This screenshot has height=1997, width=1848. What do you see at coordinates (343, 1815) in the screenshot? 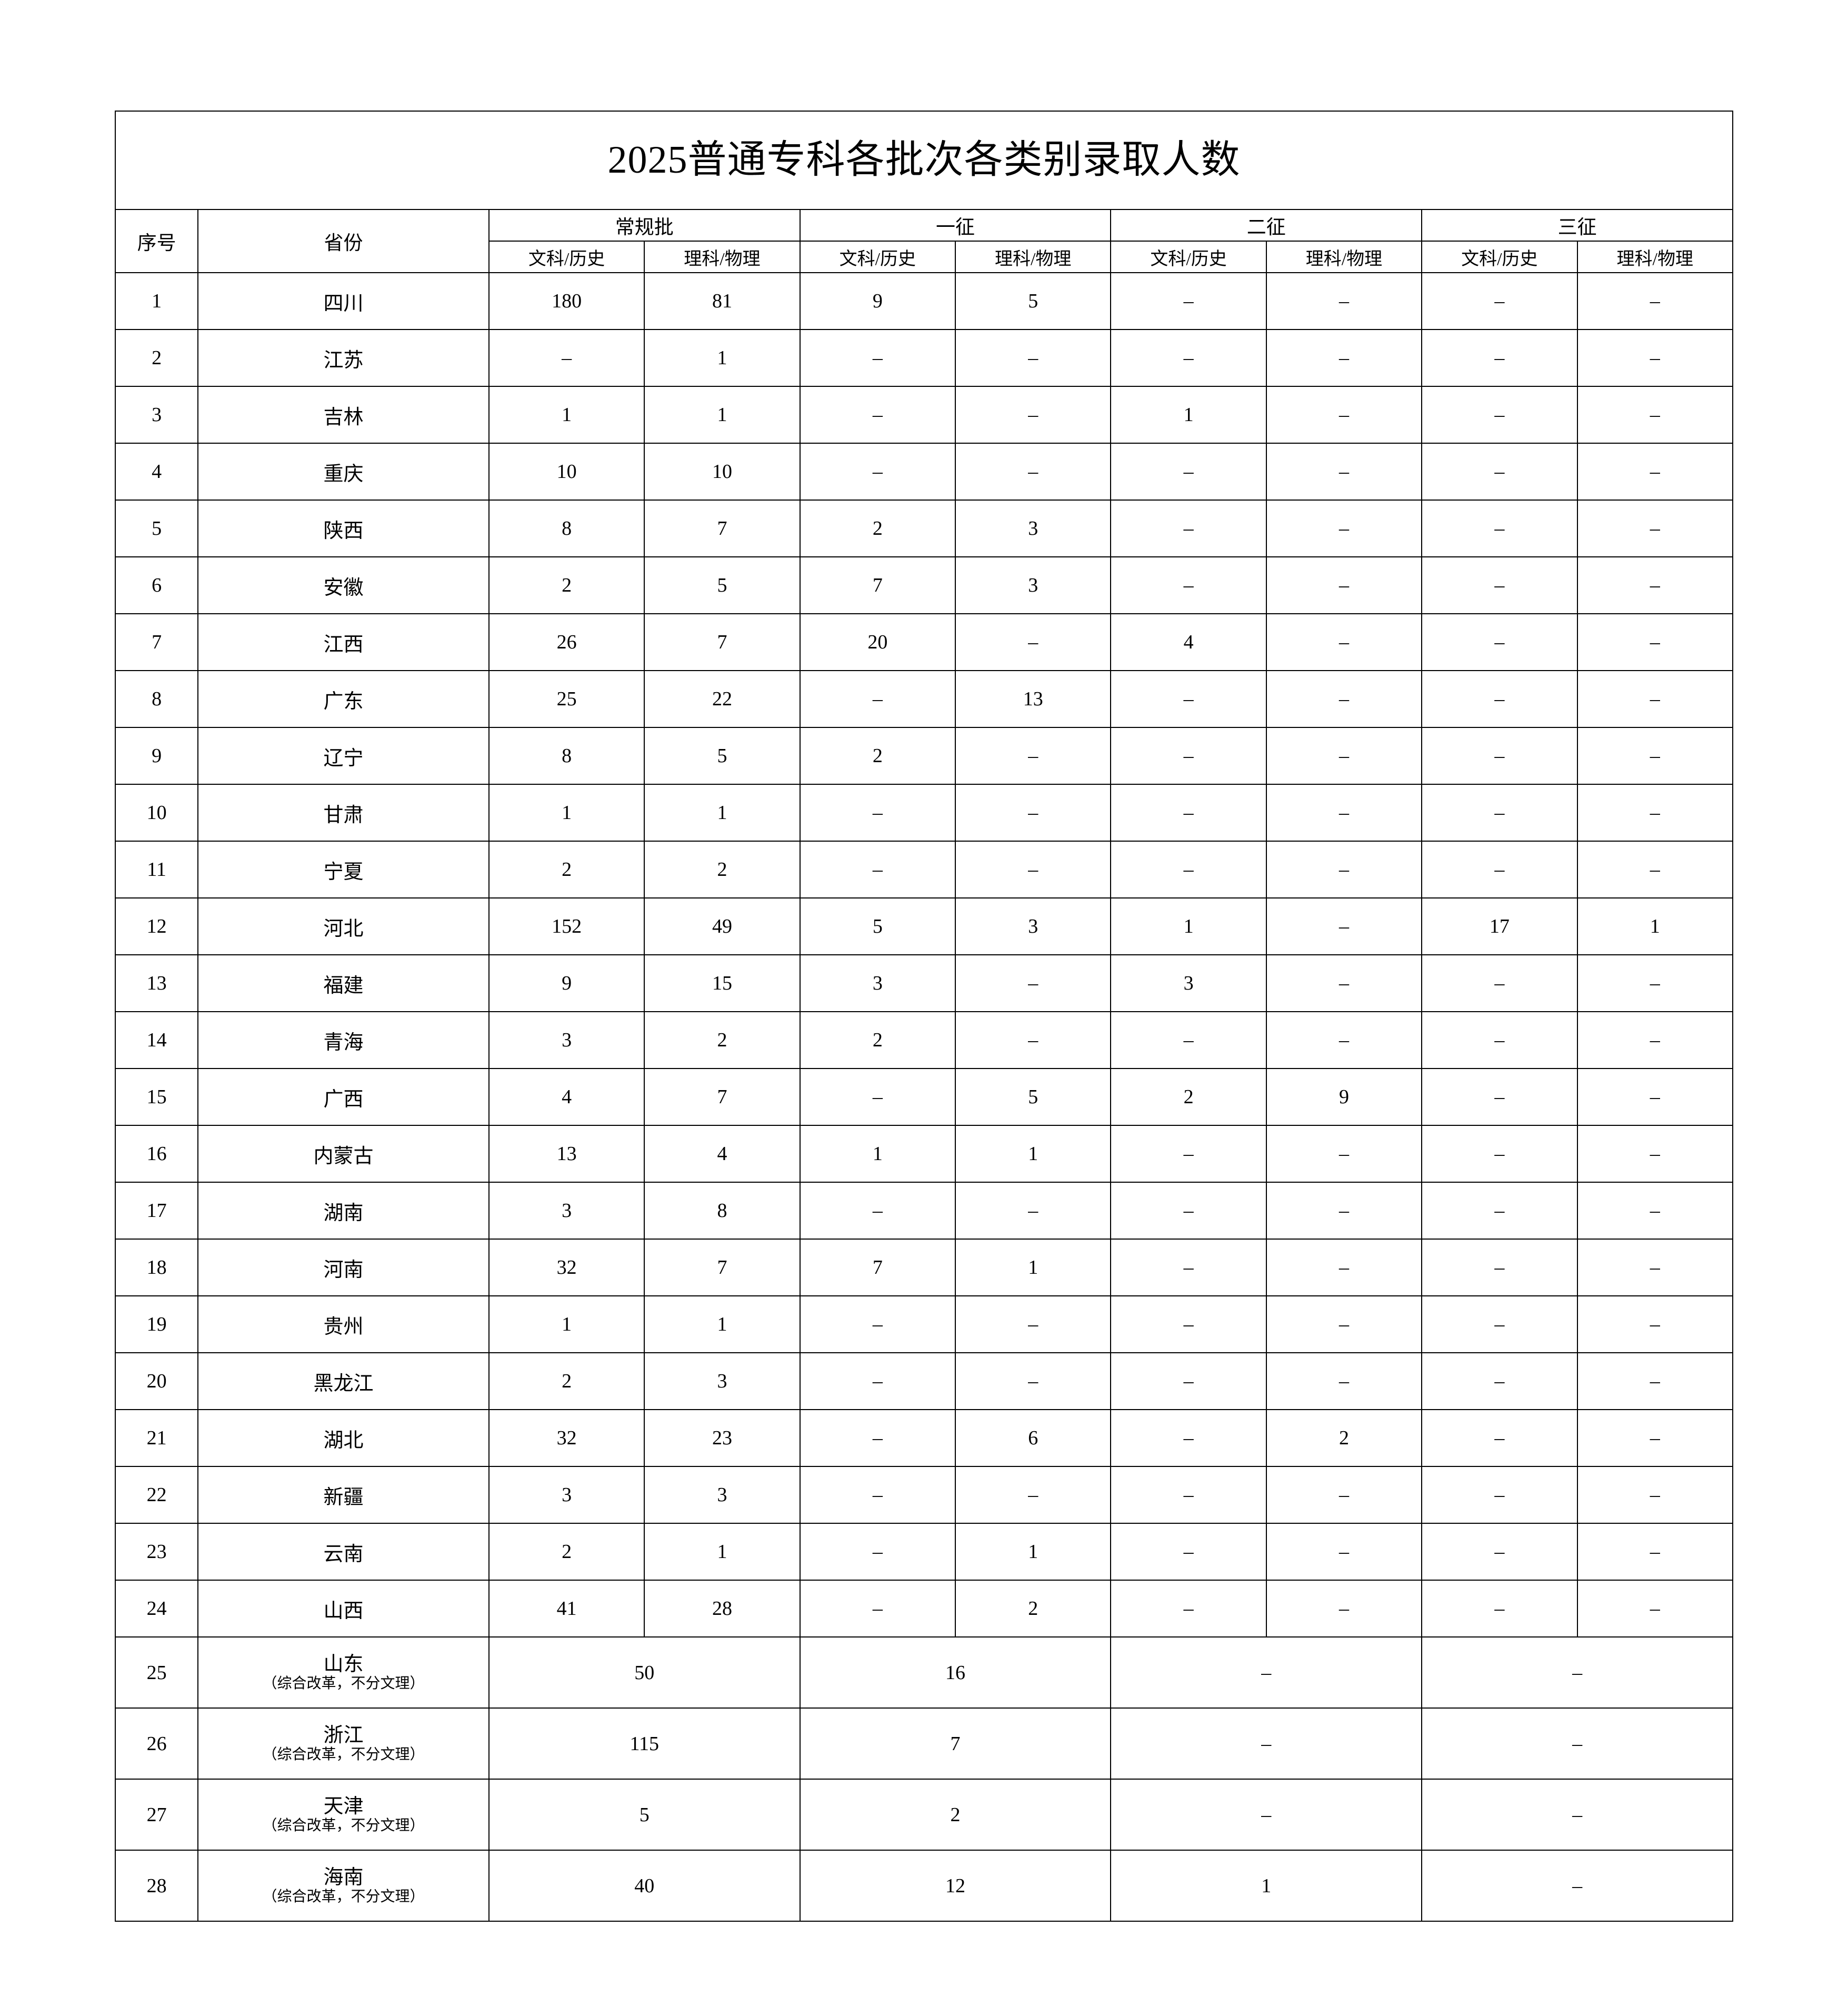
I see `province-cell: 天津 （综合改革，不分文理）` at bounding box center [343, 1815].